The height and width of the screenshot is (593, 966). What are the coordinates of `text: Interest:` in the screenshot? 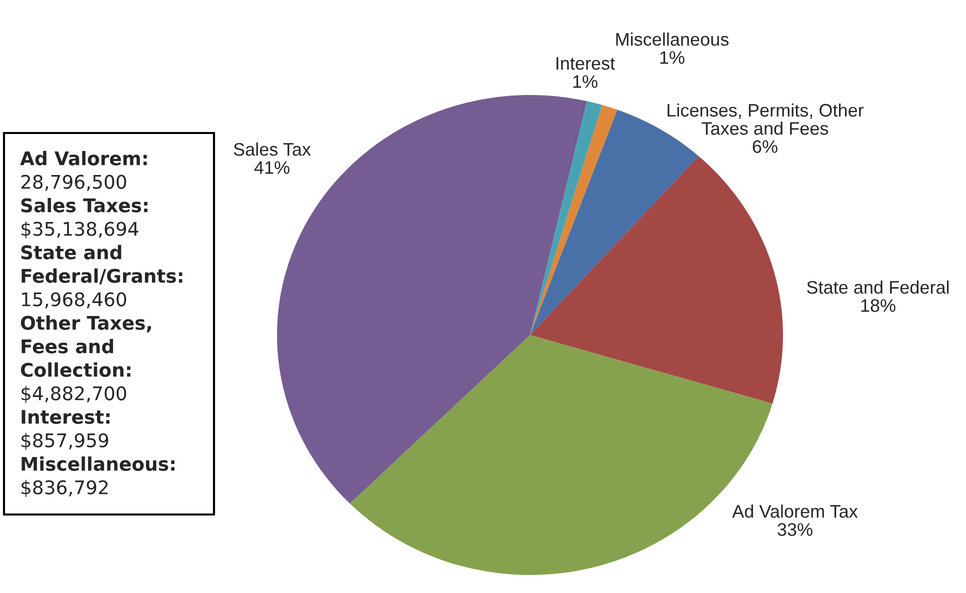 It's located at (66, 417).